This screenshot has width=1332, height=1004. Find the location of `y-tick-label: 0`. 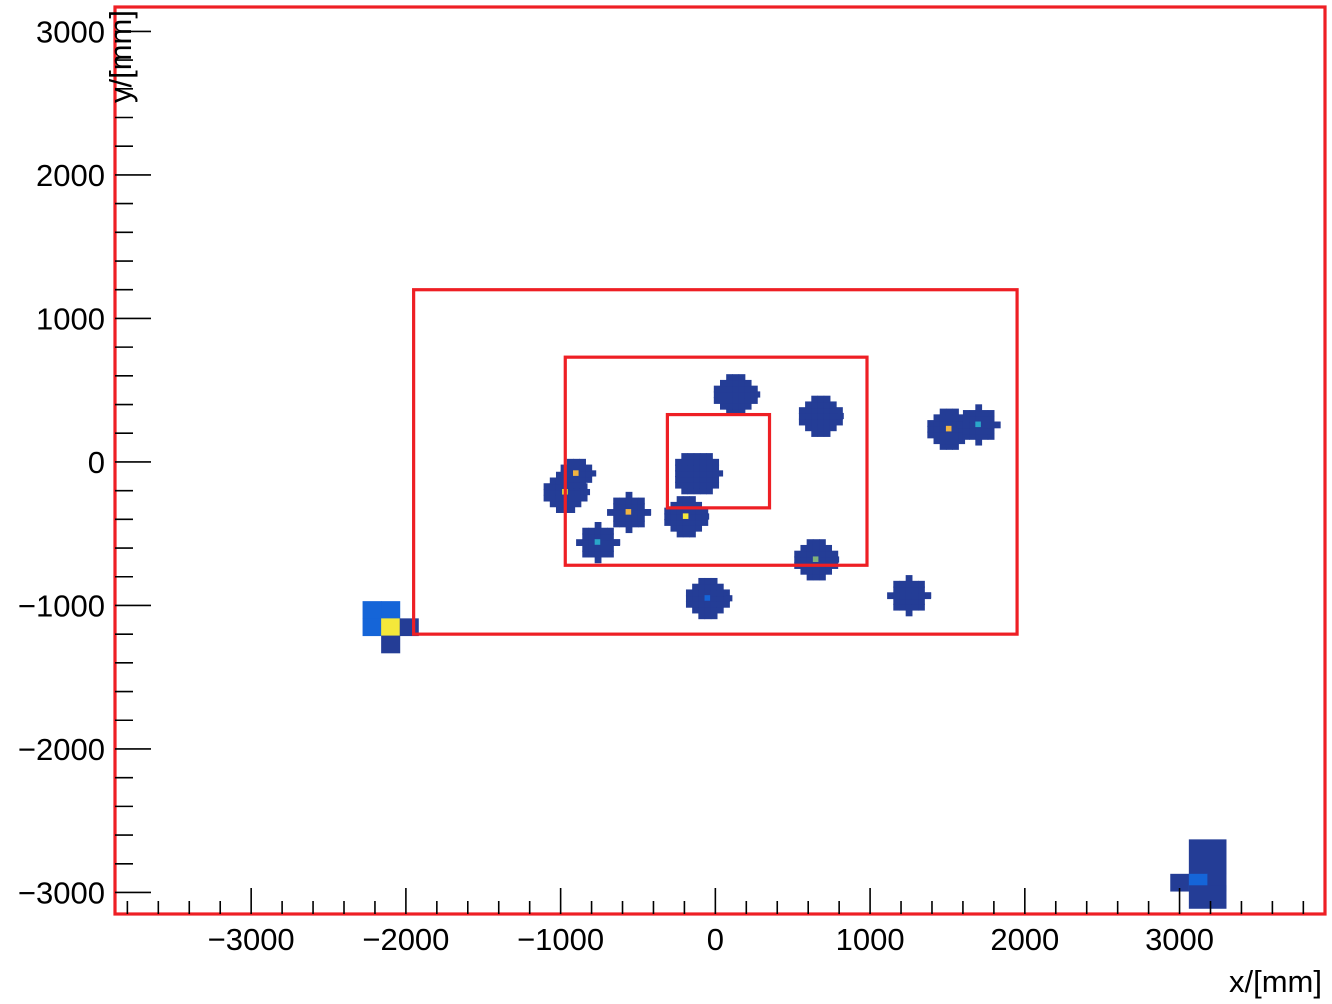

y-tick-label: 0 is located at coordinates (96, 462).